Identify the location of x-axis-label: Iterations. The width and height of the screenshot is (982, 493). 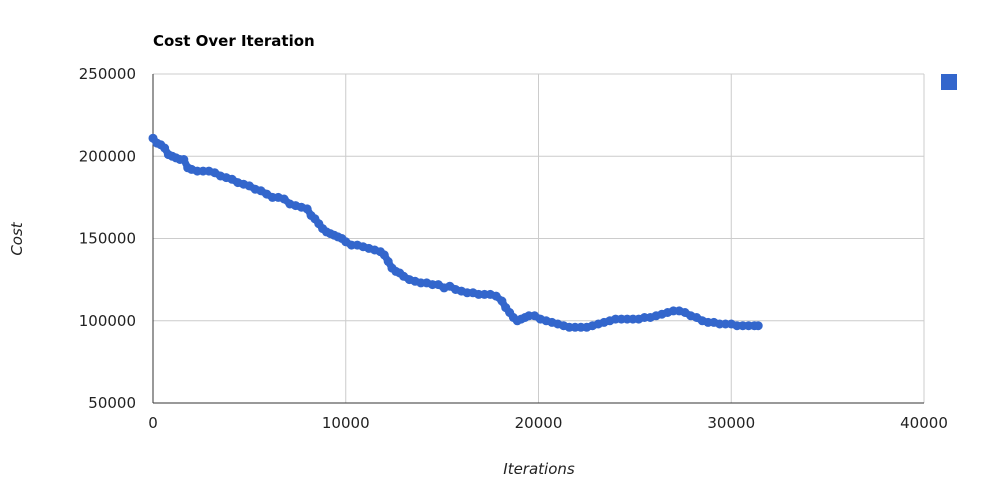
(539, 469).